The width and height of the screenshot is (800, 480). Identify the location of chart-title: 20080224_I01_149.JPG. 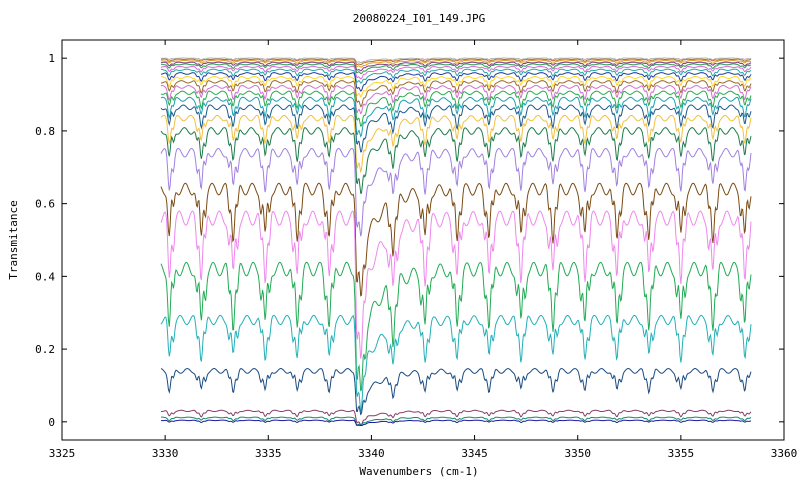
(419, 18).